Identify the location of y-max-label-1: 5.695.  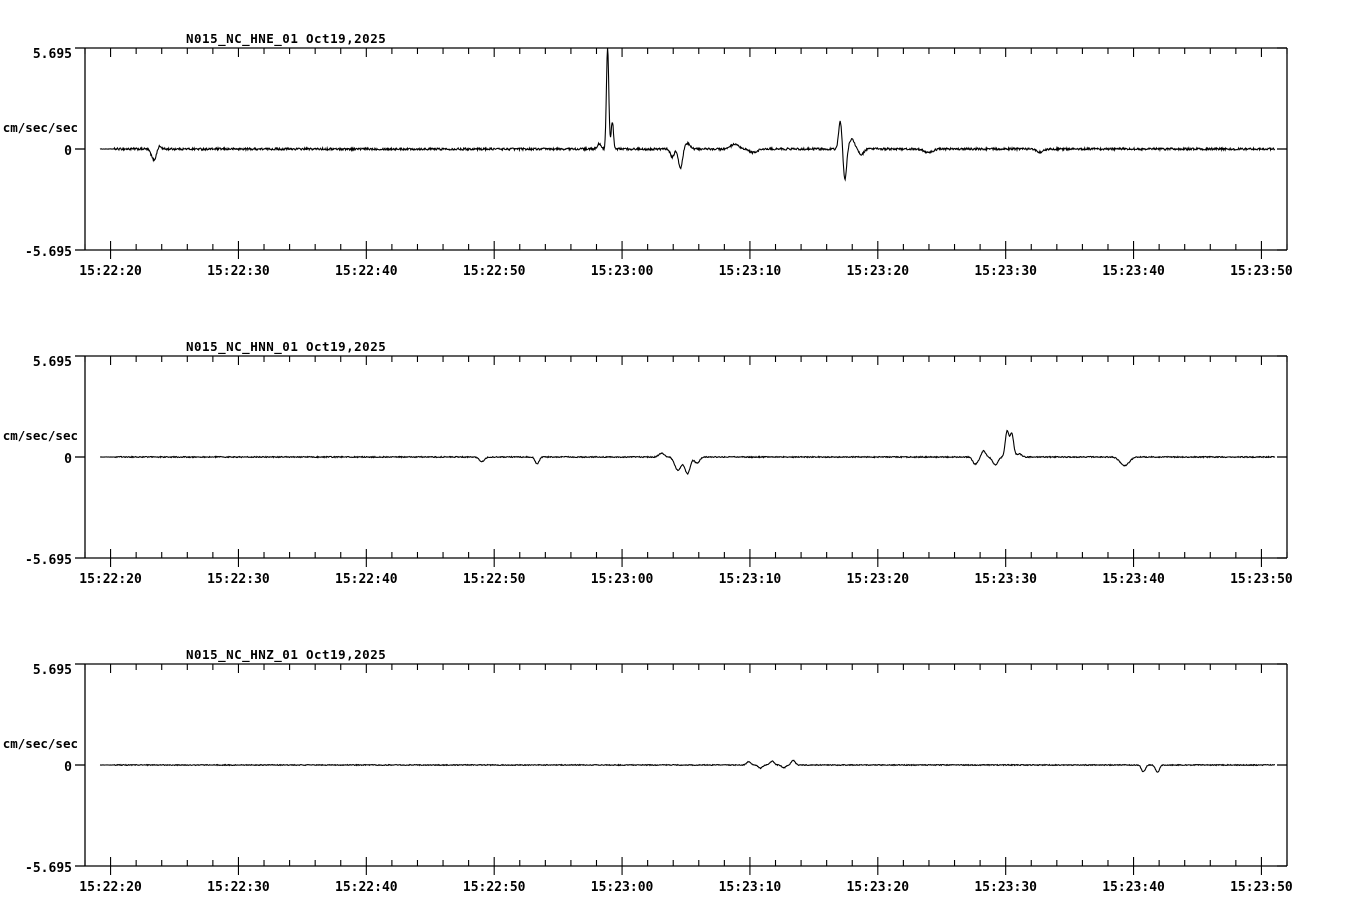
(52, 362).